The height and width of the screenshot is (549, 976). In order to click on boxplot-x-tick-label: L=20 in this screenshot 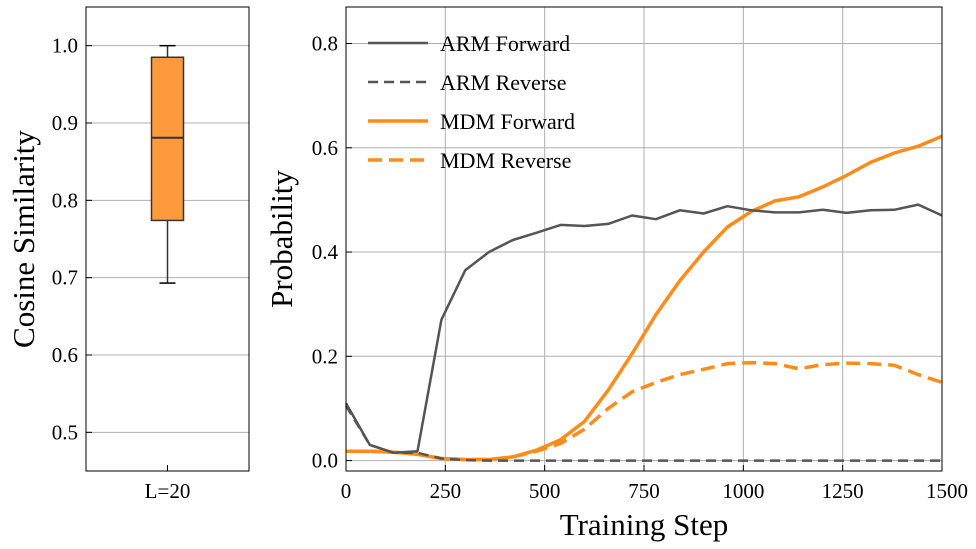, I will do `click(168, 491)`.